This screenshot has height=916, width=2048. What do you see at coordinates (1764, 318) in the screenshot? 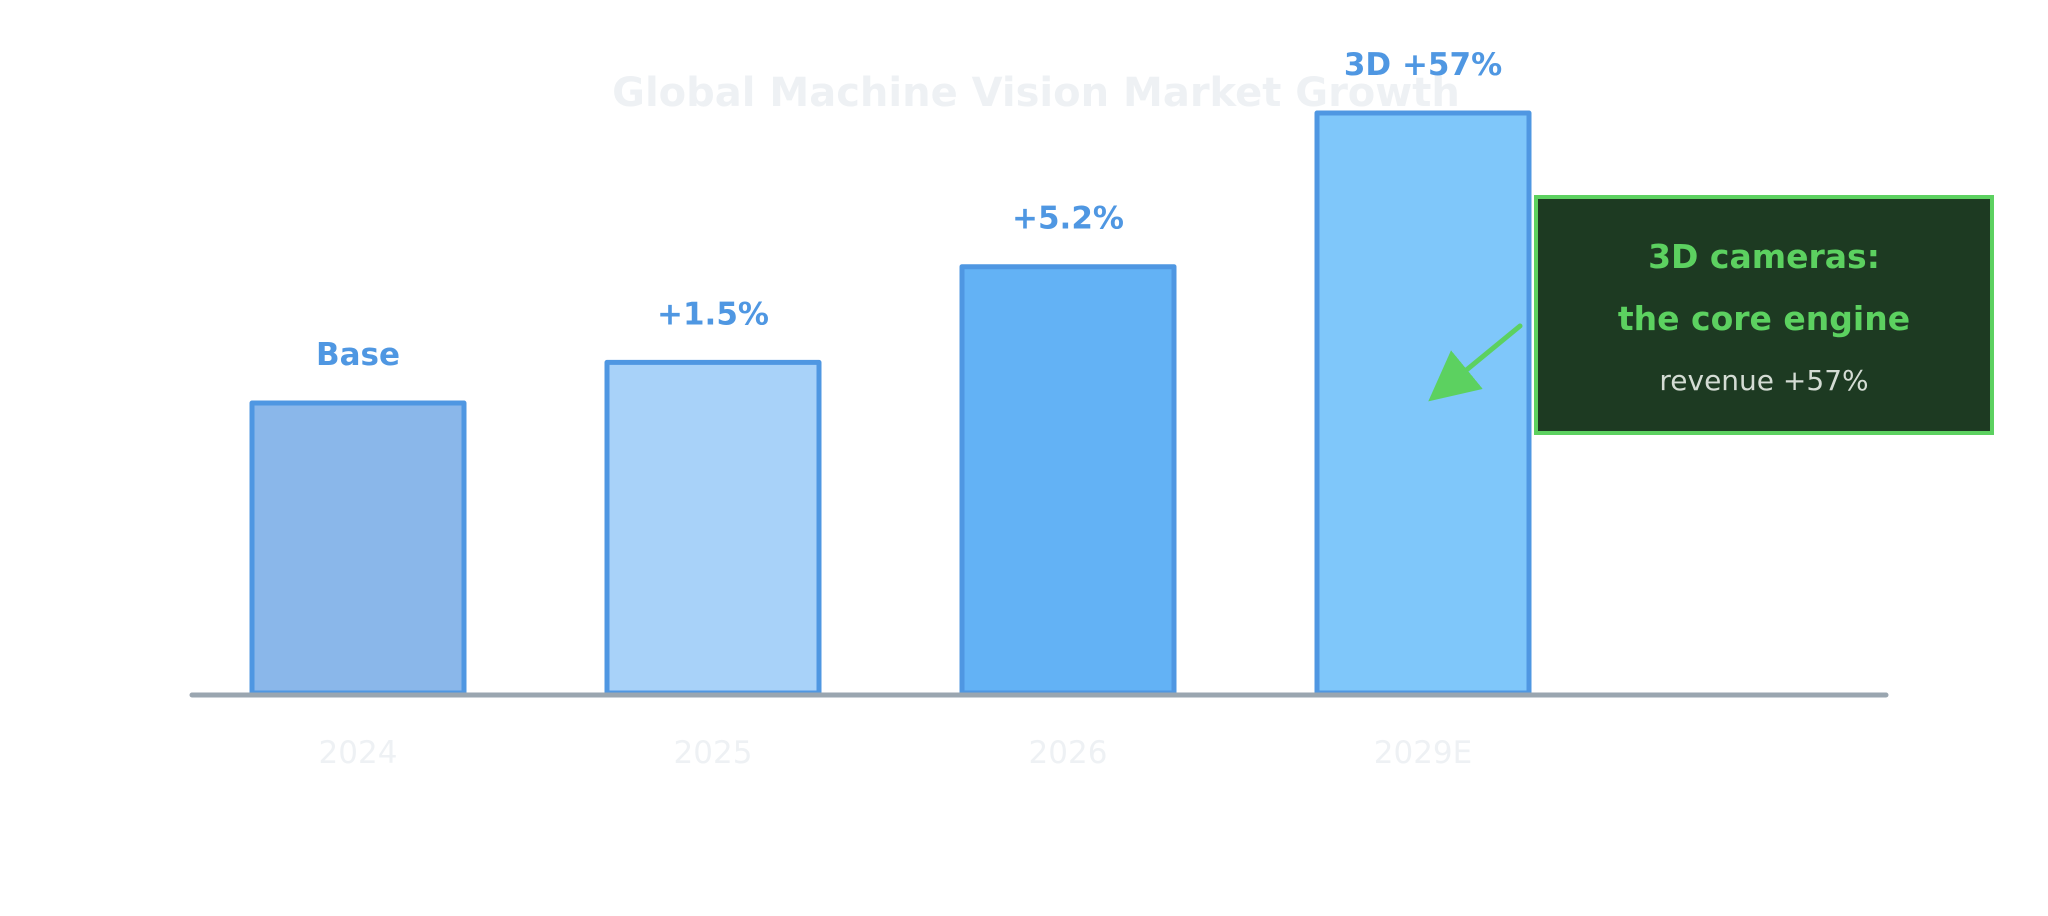
I see `callout-title-line2: the core engine` at bounding box center [1764, 318].